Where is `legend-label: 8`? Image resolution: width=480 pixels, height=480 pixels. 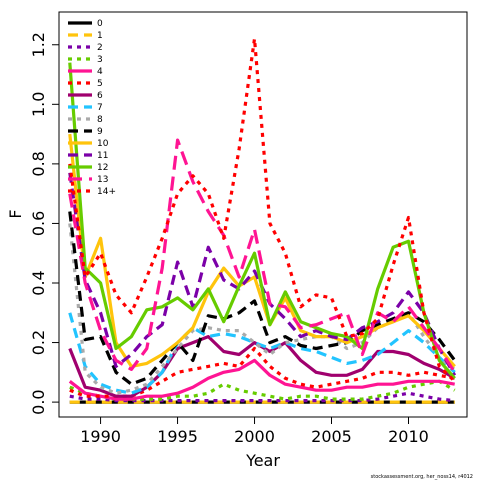
legend-label: 8 is located at coordinates (100, 120).